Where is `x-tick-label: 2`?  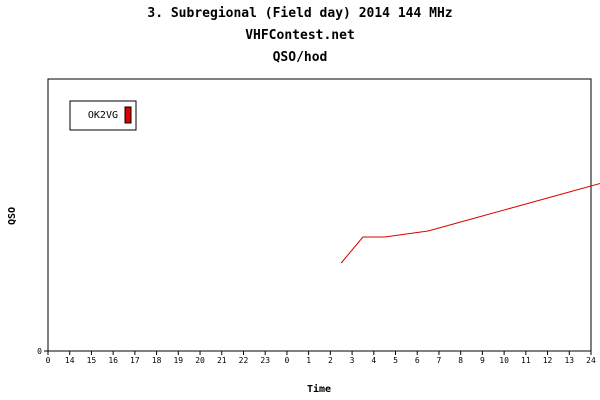
x-tick-label: 2 is located at coordinates (330, 360).